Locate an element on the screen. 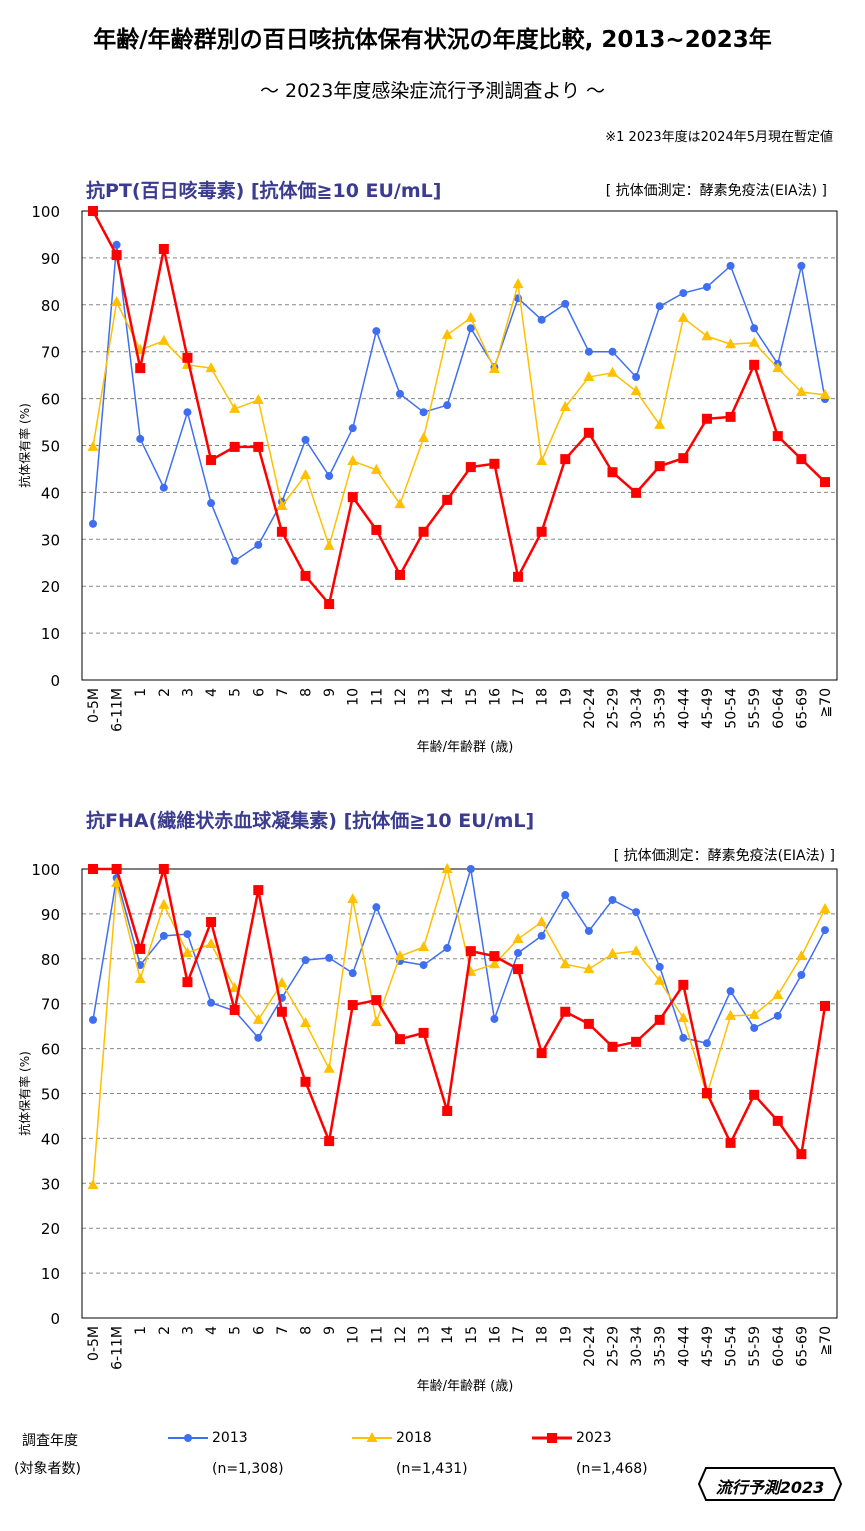 This screenshot has width=865, height=1531. x-tick-label: 13 is located at coordinates (425, 697).